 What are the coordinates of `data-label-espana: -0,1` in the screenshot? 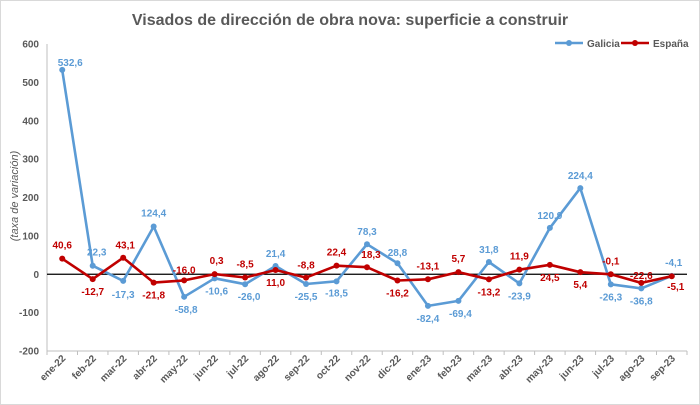 It's located at (611, 261).